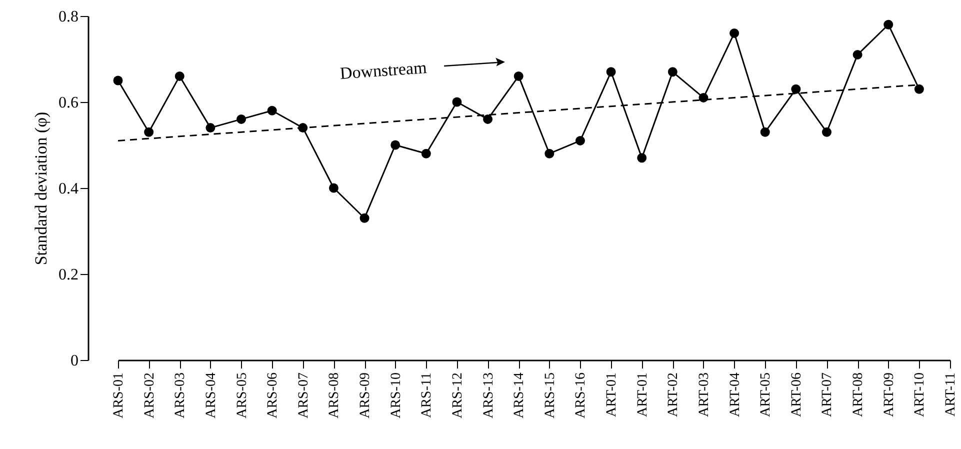  I want to click on x-tick-label: ART-08, so click(858, 395).